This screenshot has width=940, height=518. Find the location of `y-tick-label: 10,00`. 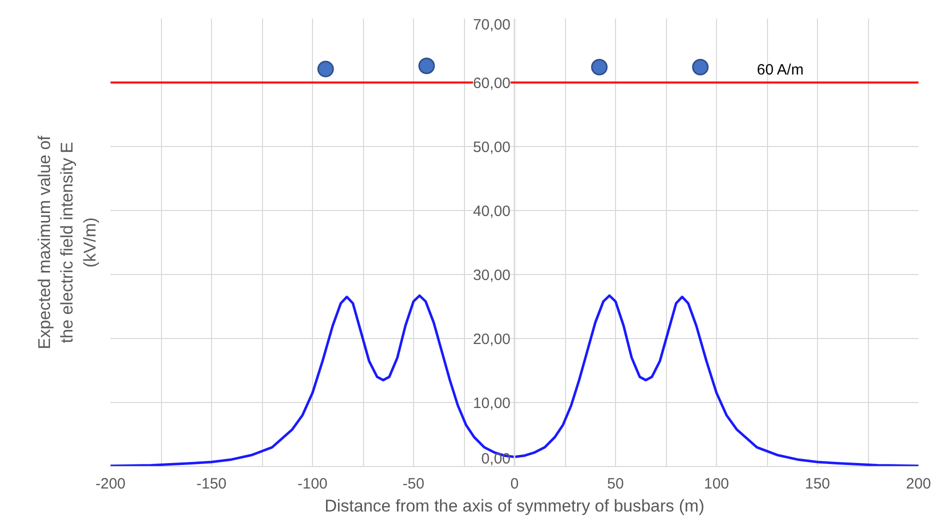

y-tick-label: 10,00 is located at coordinates (491, 403).